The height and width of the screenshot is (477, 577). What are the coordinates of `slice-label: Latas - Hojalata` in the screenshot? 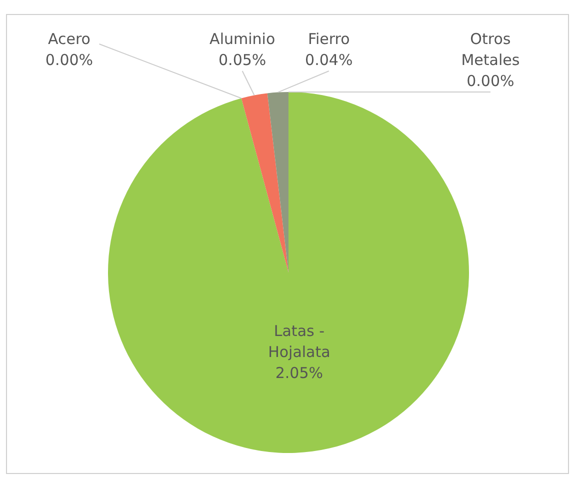 It's located at (299, 341).